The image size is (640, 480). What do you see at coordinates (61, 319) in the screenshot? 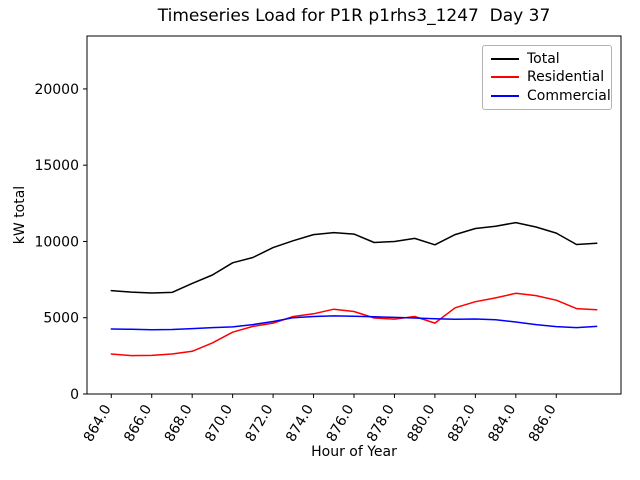
I see `y-tick-label: 5000` at bounding box center [61, 319].